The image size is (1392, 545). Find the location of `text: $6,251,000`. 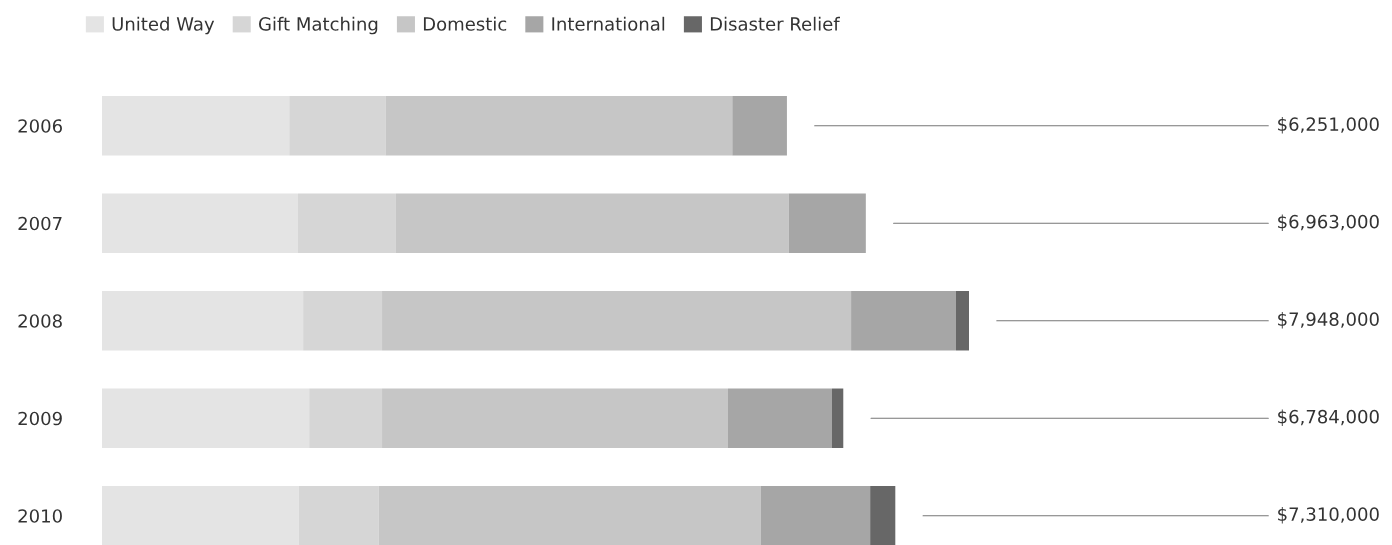

text: $6,251,000 is located at coordinates (1328, 125).